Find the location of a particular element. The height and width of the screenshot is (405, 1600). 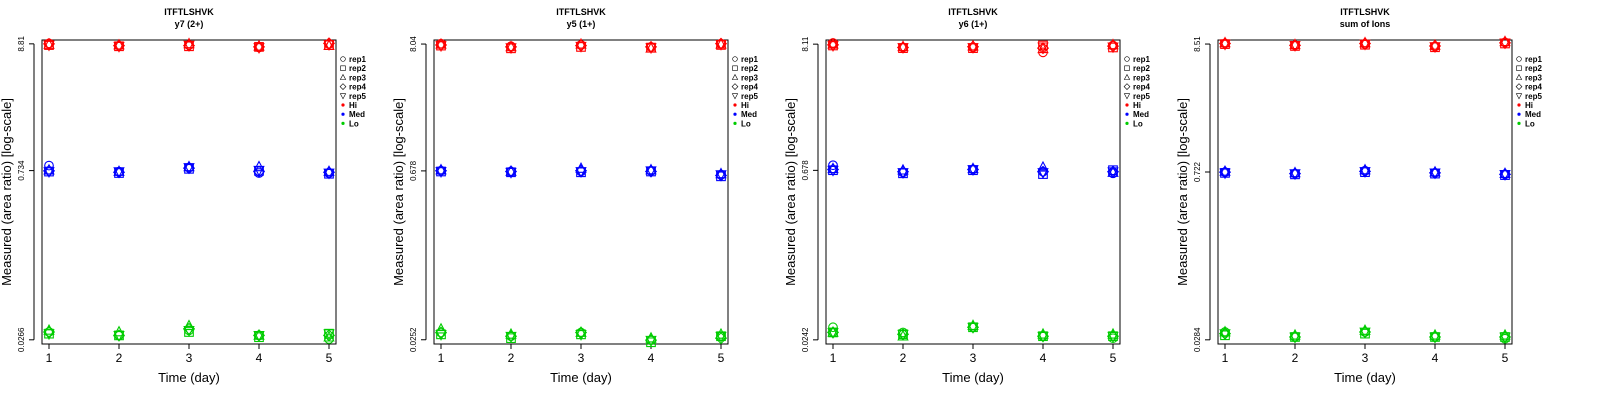

plot-frame is located at coordinates (1365, 192).